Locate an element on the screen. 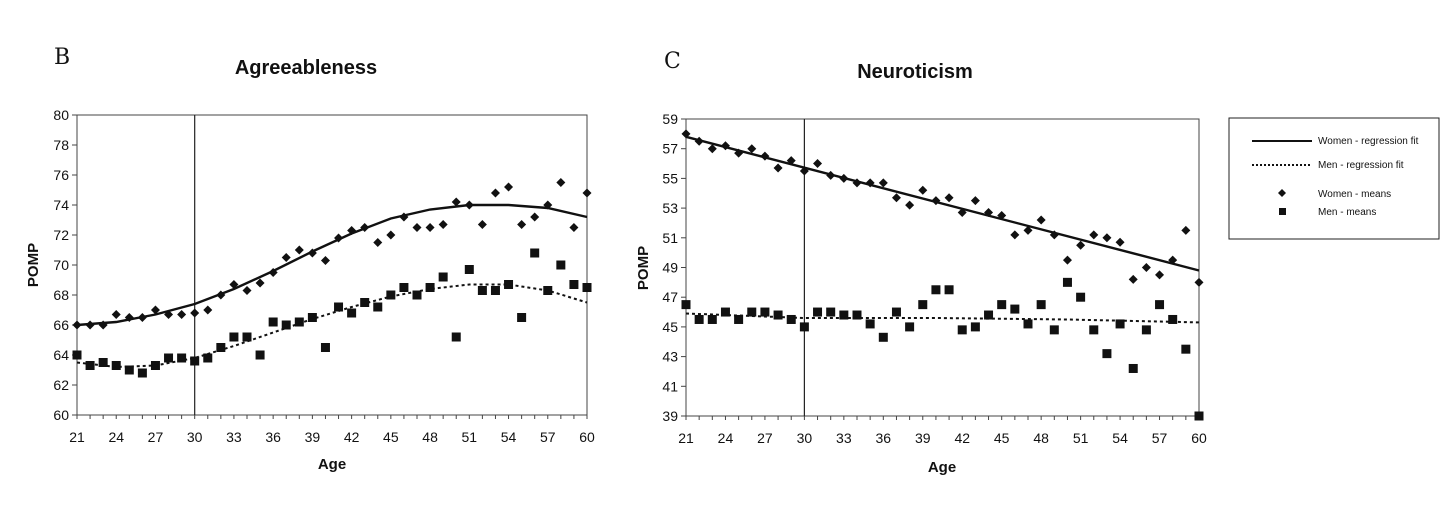  legend-women-means-label: Women - means is located at coordinates (1354, 194).